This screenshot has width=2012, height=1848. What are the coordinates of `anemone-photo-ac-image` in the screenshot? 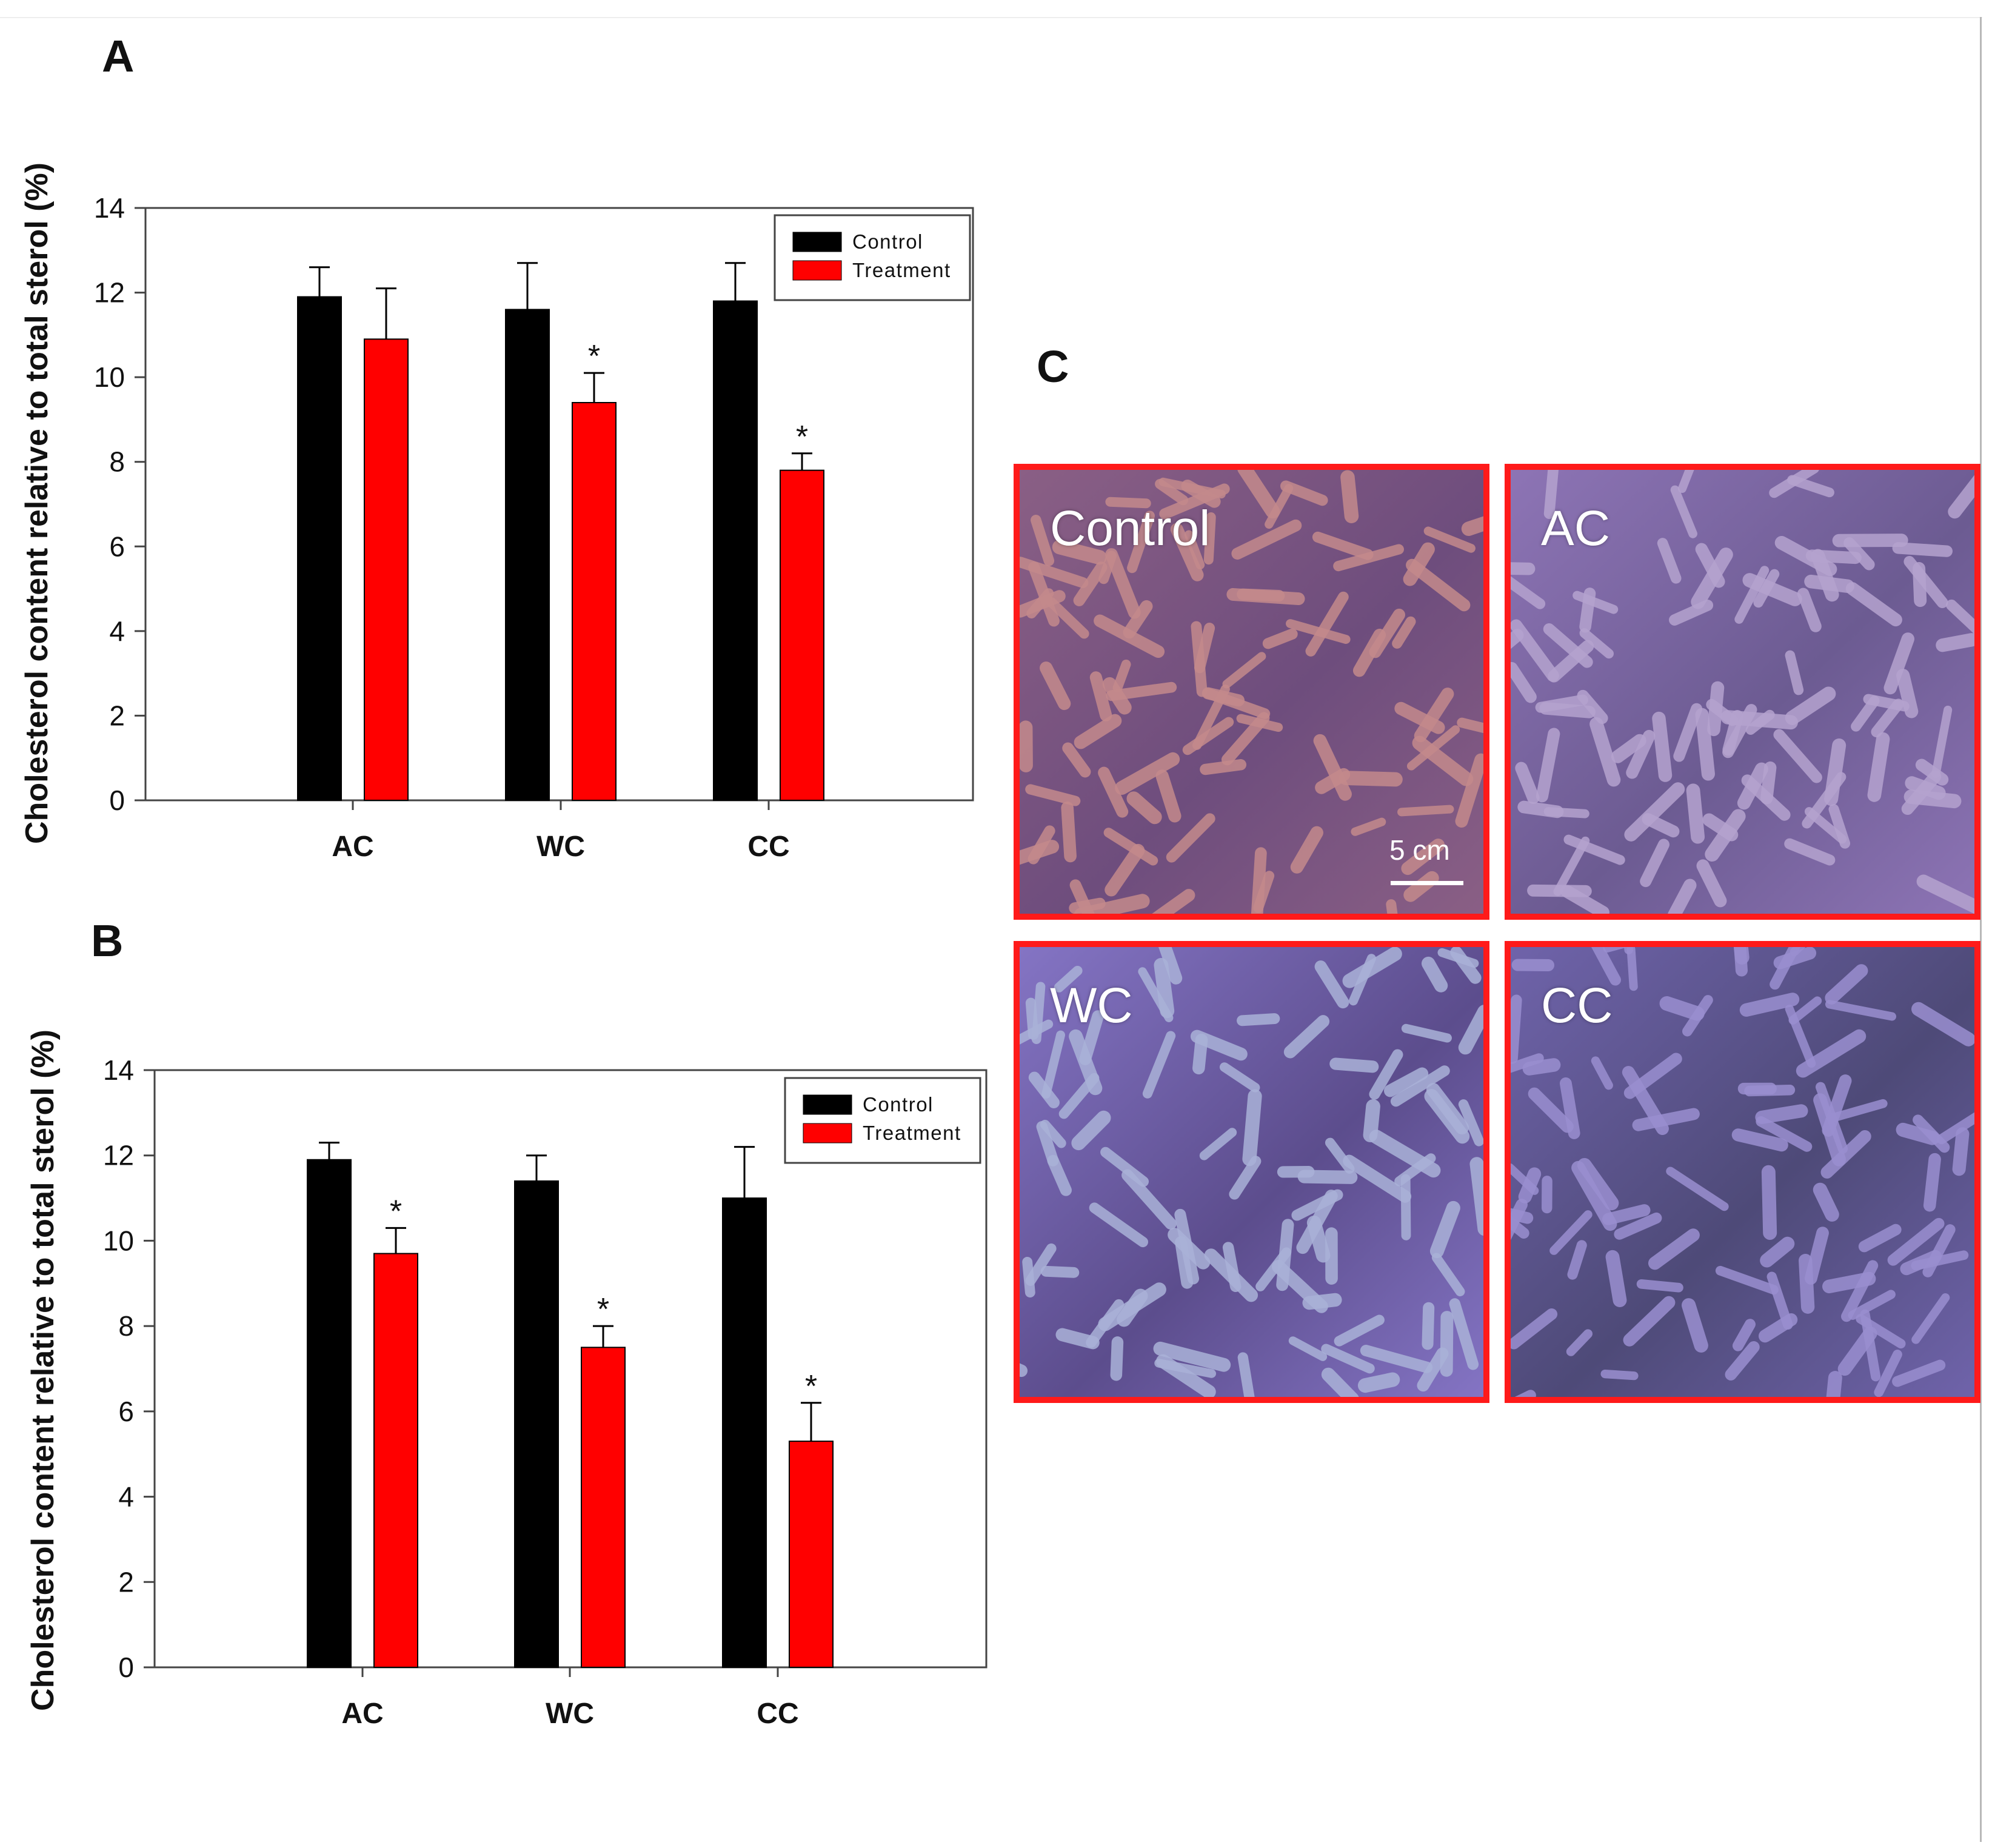 It's located at (1742, 692).